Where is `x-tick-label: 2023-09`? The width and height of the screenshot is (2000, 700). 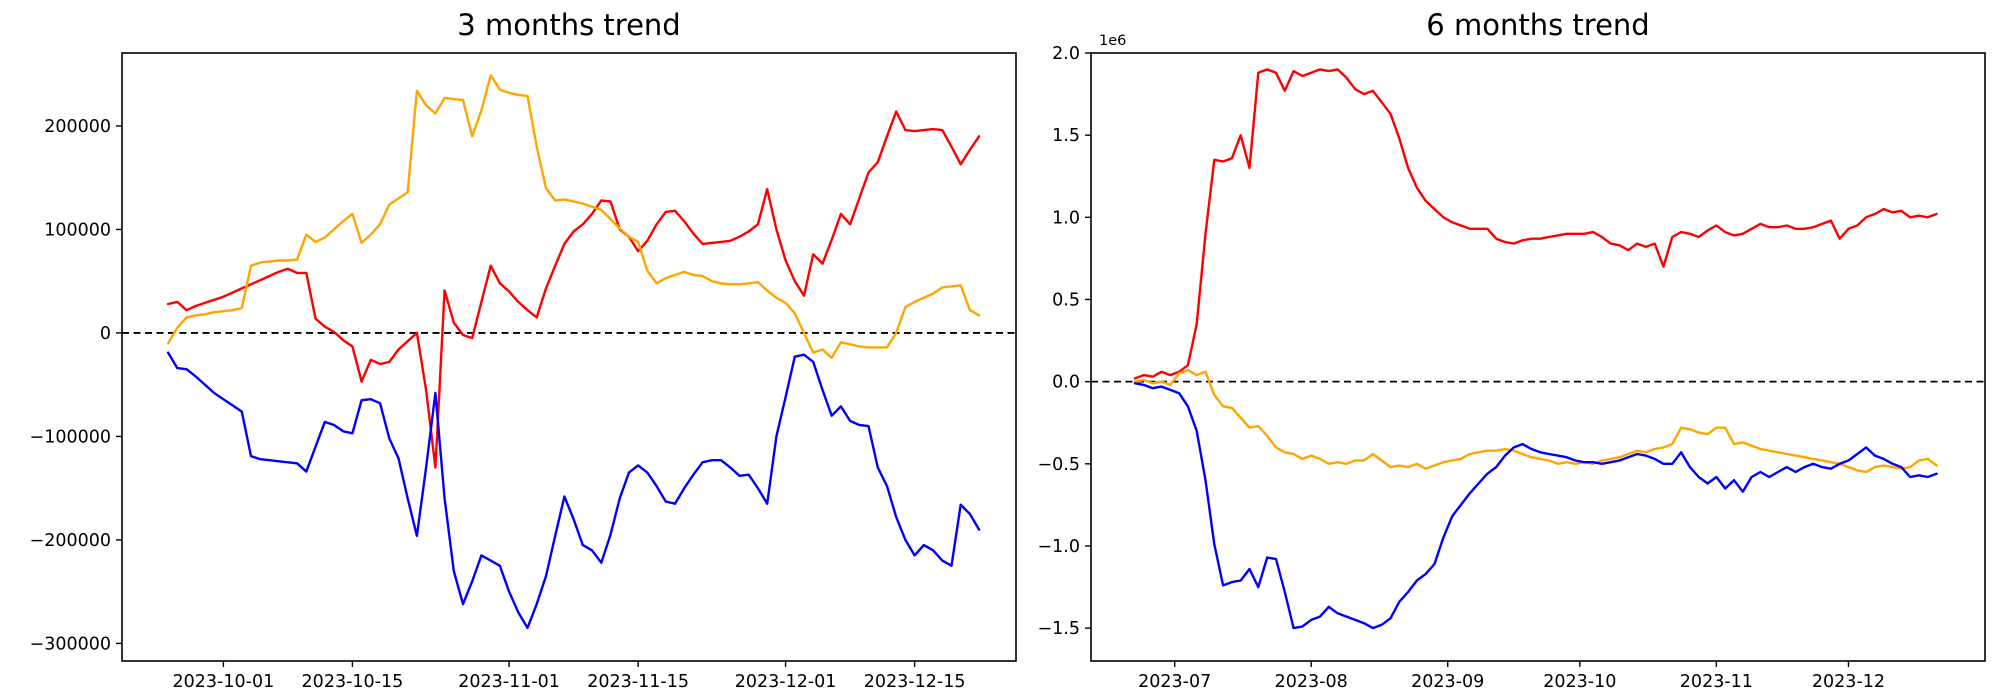
x-tick-label: 2023-09 is located at coordinates (1447, 682).